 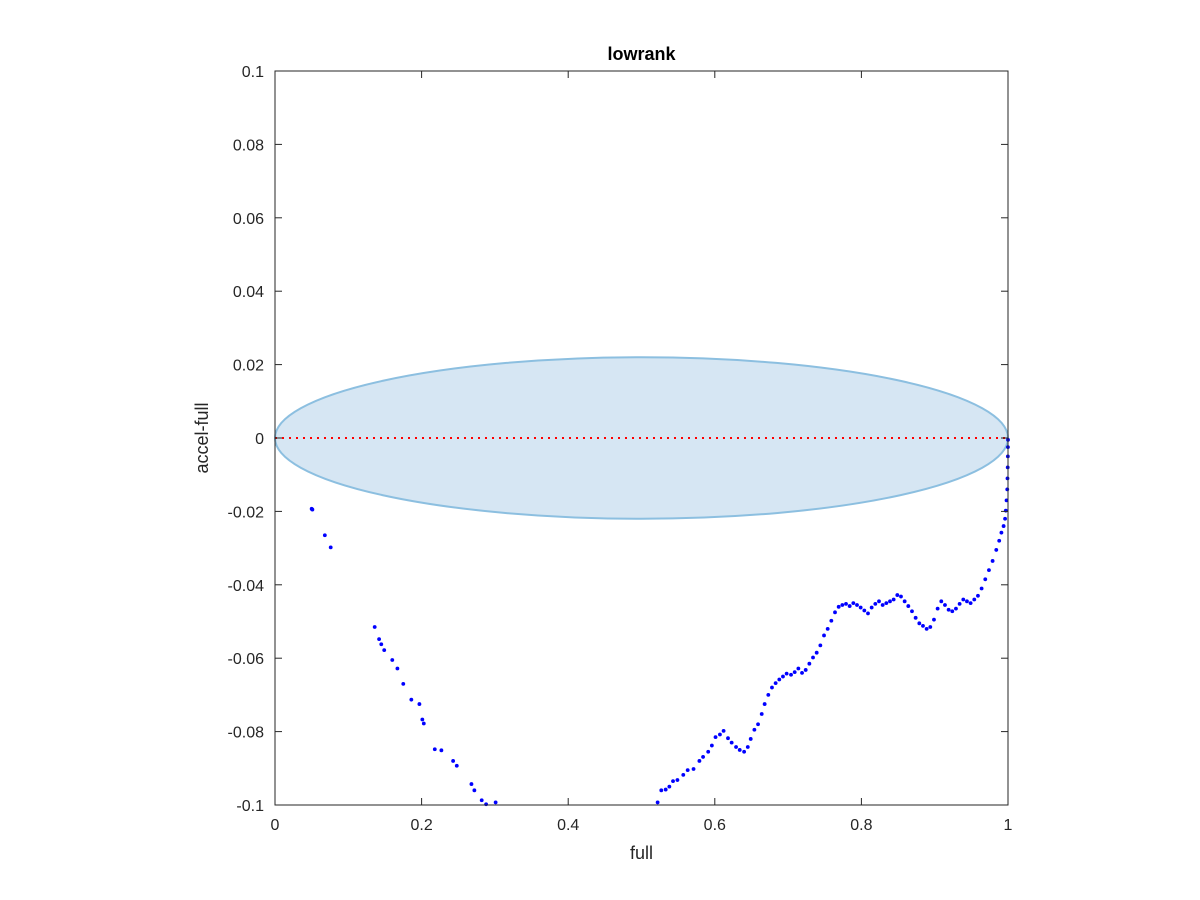 What do you see at coordinates (246, 659) in the screenshot?
I see `y-tick-label: -0.06` at bounding box center [246, 659].